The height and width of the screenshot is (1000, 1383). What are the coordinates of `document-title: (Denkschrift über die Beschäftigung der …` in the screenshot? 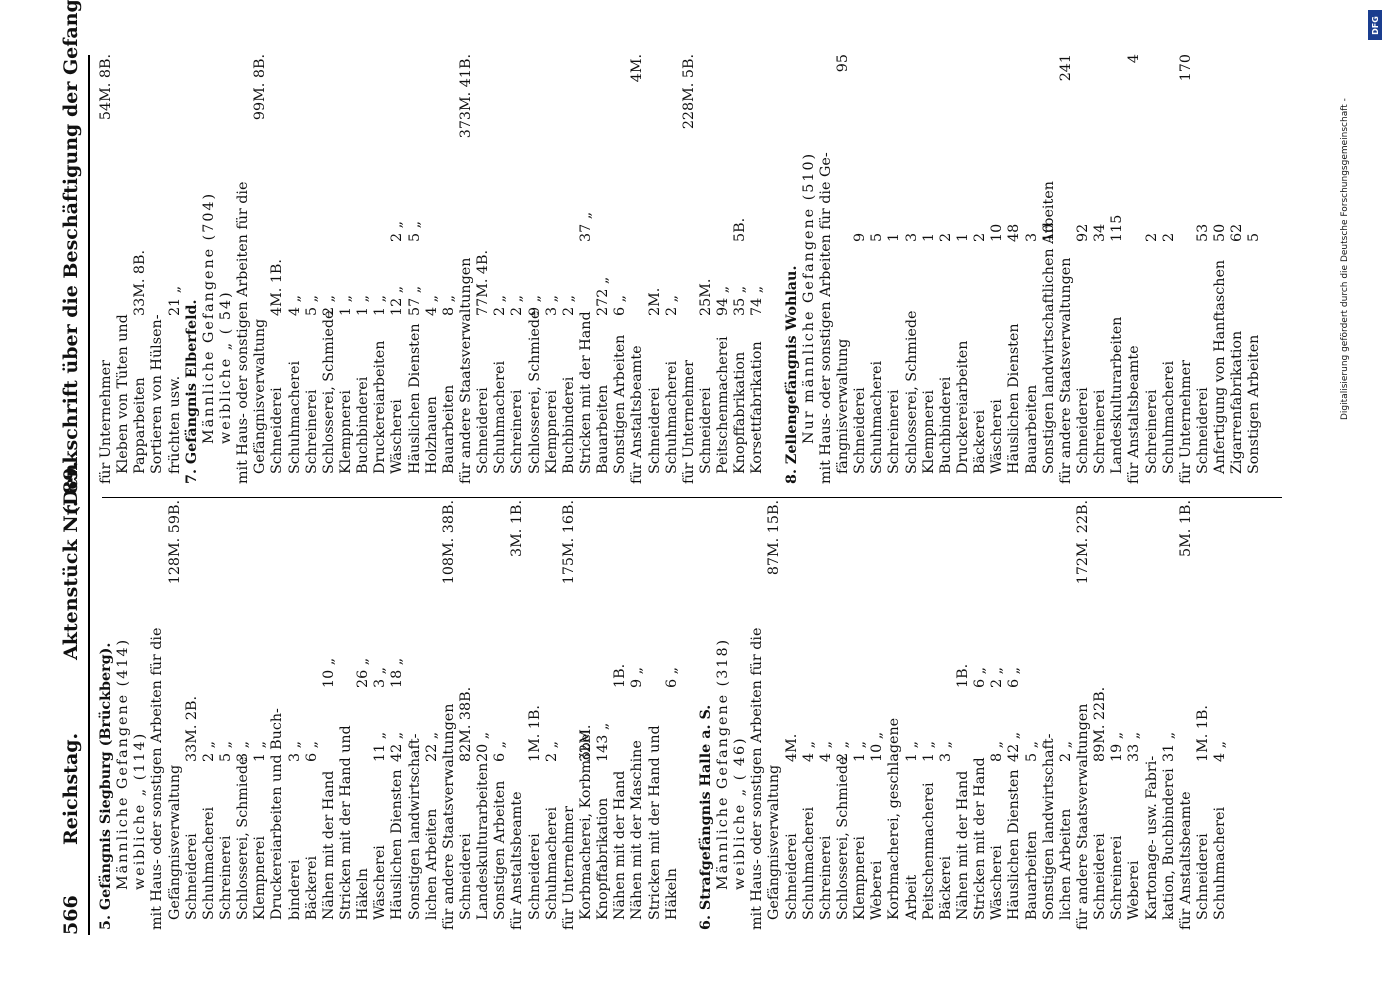 It's located at (71, 257).